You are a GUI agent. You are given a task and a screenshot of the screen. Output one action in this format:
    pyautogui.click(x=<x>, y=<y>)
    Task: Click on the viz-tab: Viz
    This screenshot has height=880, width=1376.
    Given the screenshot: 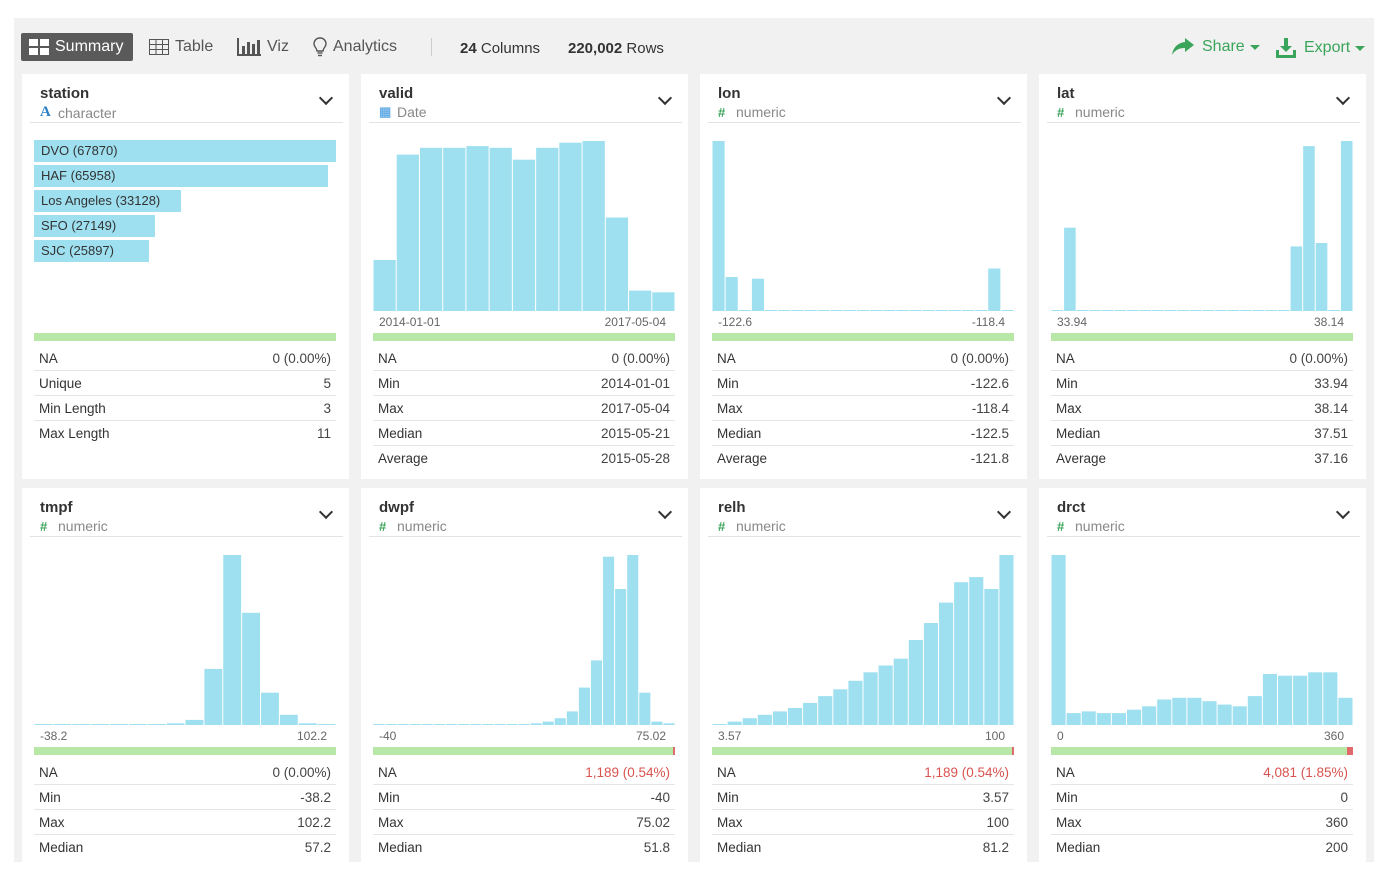 What is the action you would take?
    pyautogui.click(x=263, y=47)
    